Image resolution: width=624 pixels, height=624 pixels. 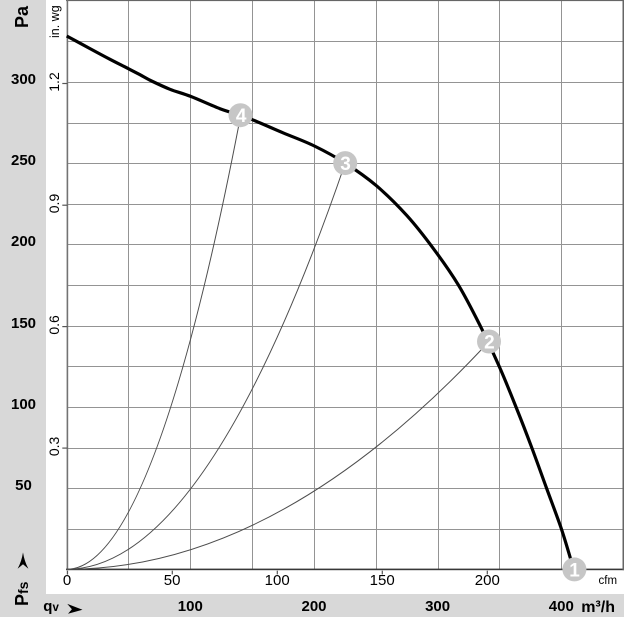 What do you see at coordinates (489, 343) in the screenshot?
I see `svg-text: 2` at bounding box center [489, 343].